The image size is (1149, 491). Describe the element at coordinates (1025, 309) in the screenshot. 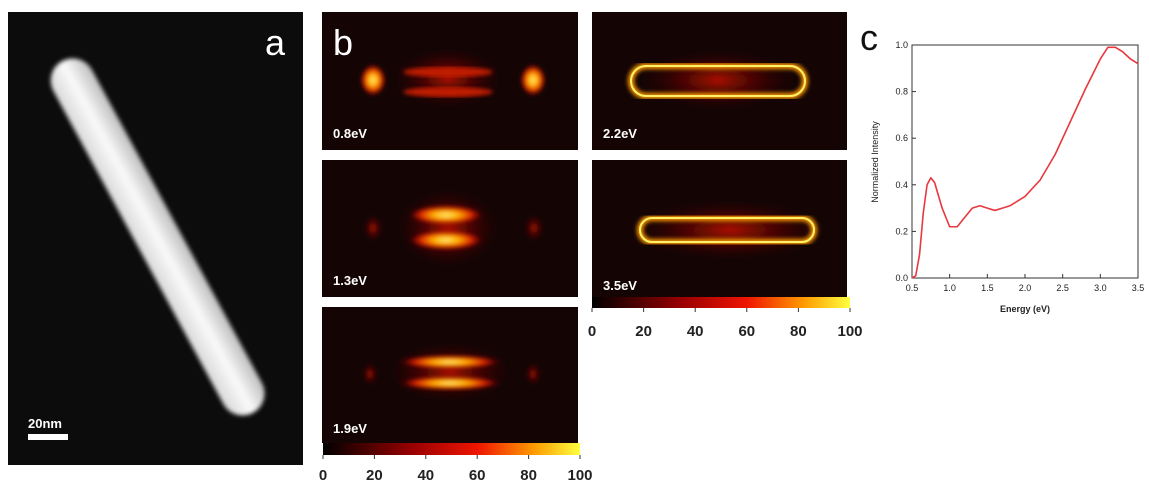

I see `x-axis-label: Energy (eV)` at that location.